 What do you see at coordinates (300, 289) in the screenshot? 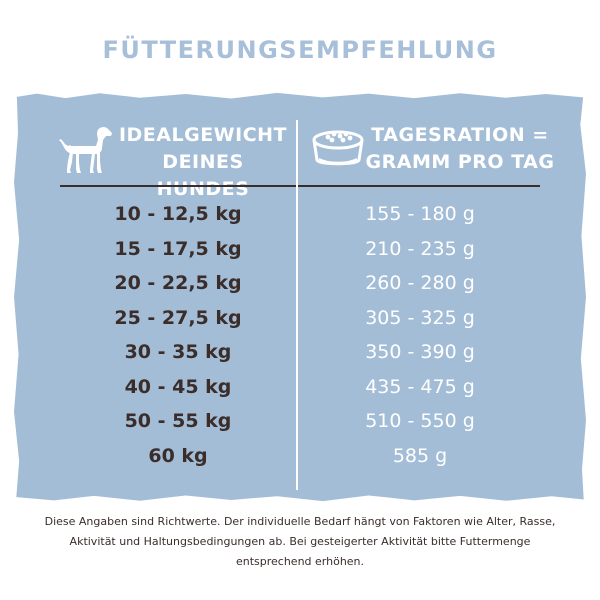
I see `table-row: 20 - 22,5 kg 260 - 280 g` at bounding box center [300, 289].